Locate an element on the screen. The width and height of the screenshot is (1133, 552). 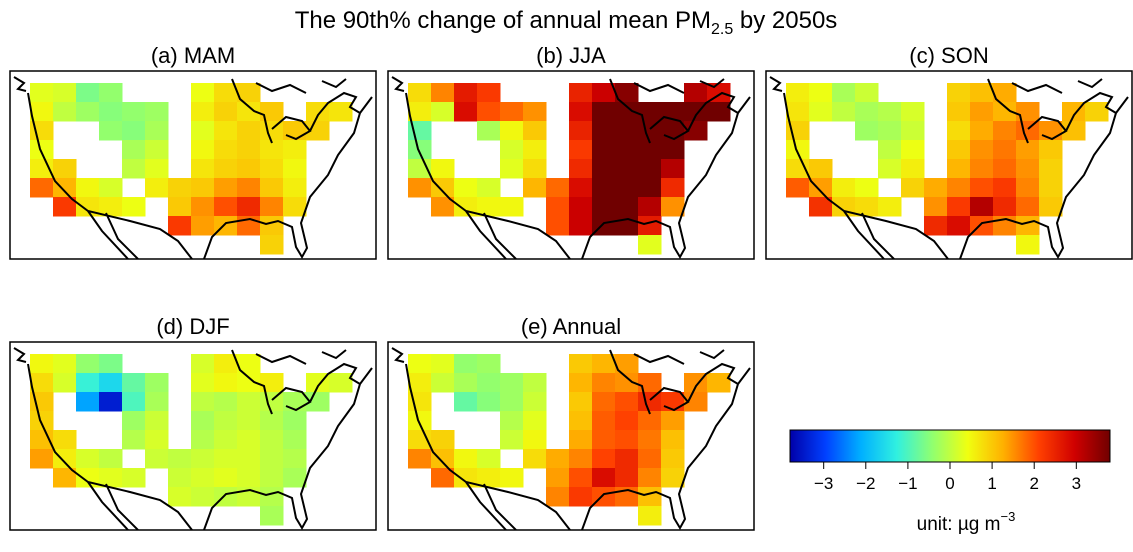
colorbar is located at coordinates (950, 446).